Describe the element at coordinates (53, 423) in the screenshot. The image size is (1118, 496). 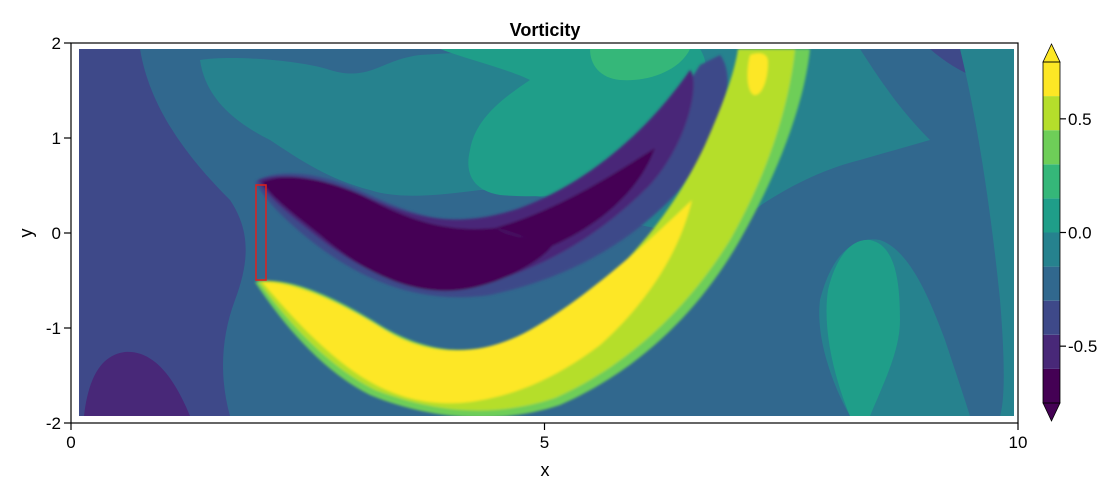
I see `y-tick-label: -2` at that location.